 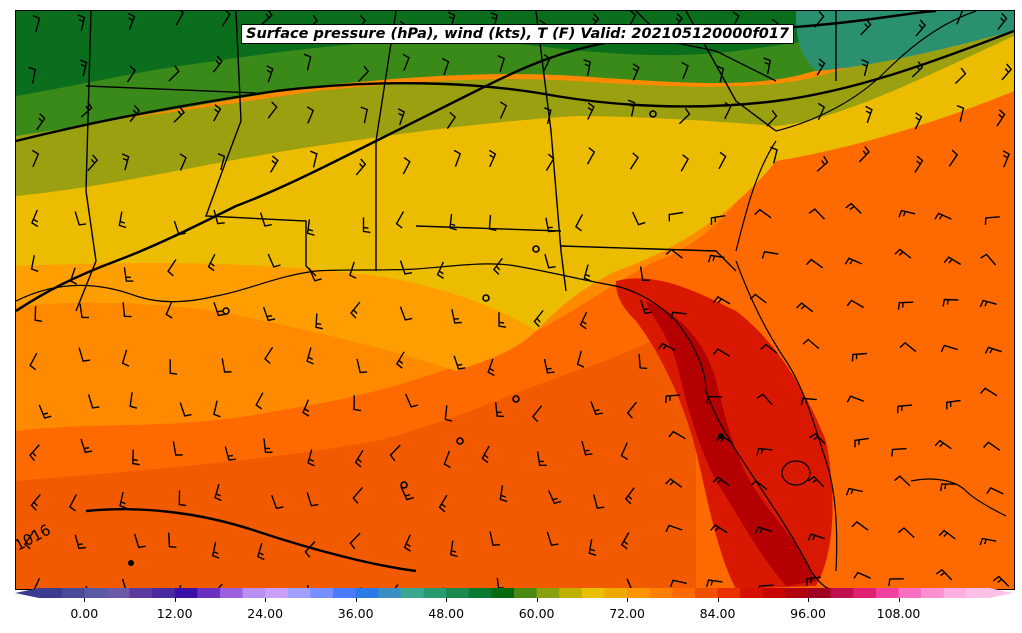 What do you see at coordinates (1001, 593) in the screenshot?
I see `colorbar-max-extend` at bounding box center [1001, 593].